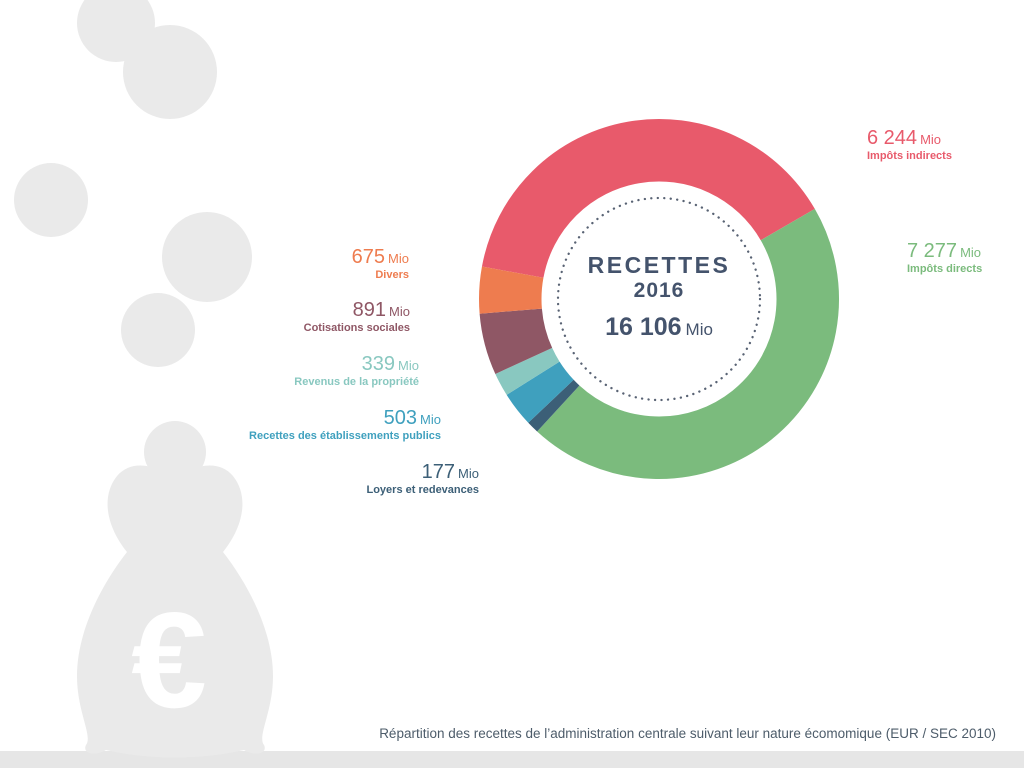 This screenshot has width=1024, height=768. What do you see at coordinates (699, 329) in the screenshot?
I see `total-unit: Mio` at bounding box center [699, 329].